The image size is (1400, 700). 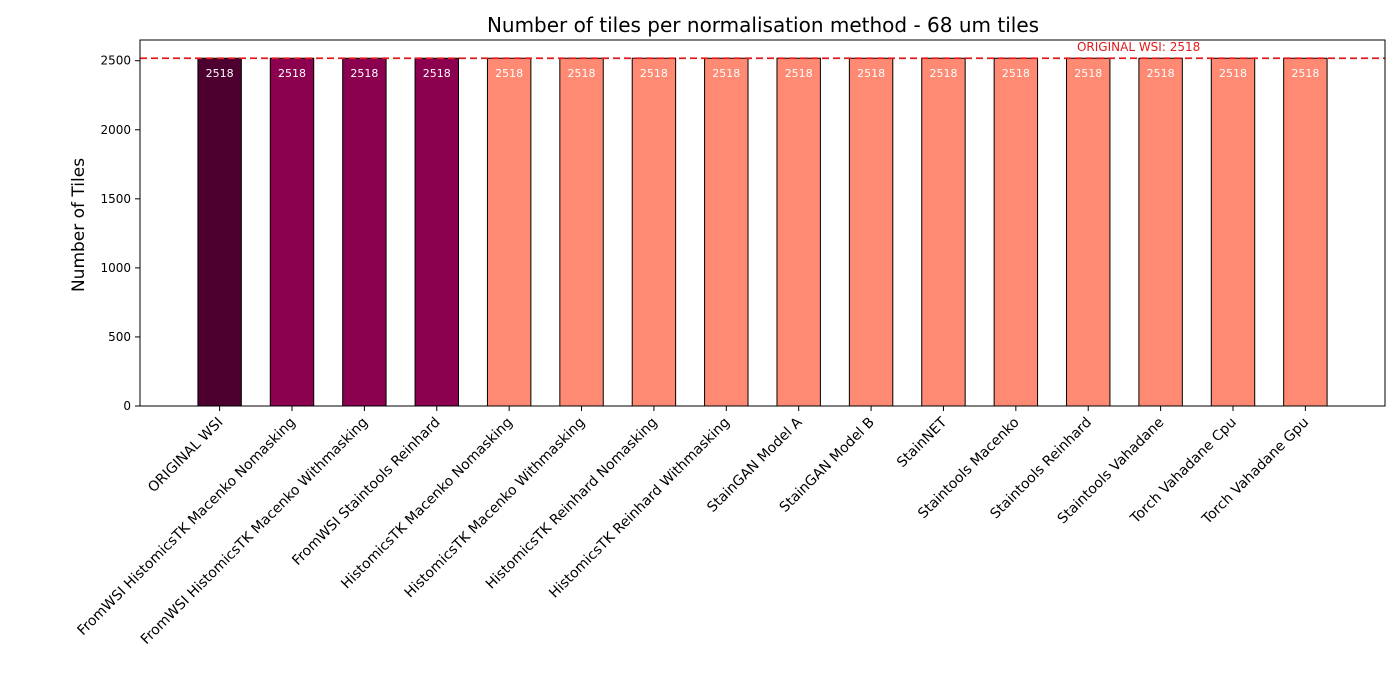 What do you see at coordinates (364, 73) in the screenshot?
I see `bar-value-label-2: 2518` at bounding box center [364, 73].